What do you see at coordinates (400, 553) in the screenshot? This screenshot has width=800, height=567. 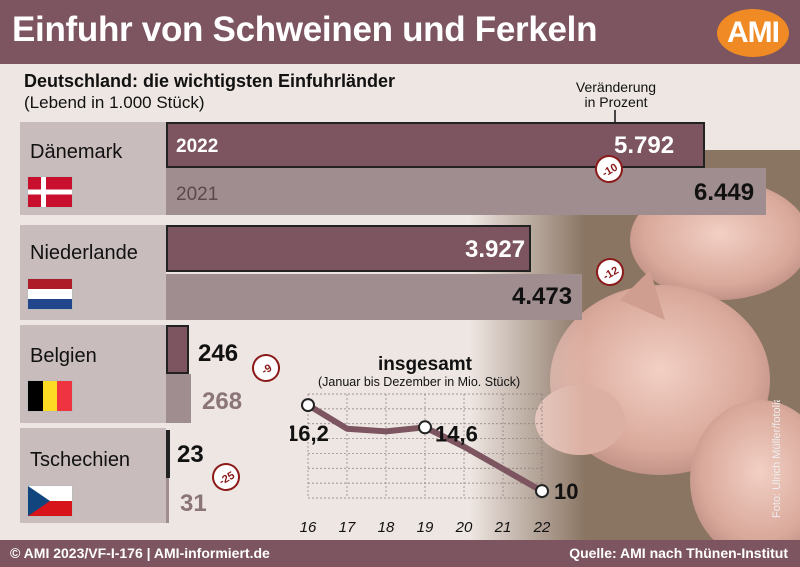 I see `footer-band` at bounding box center [400, 553].